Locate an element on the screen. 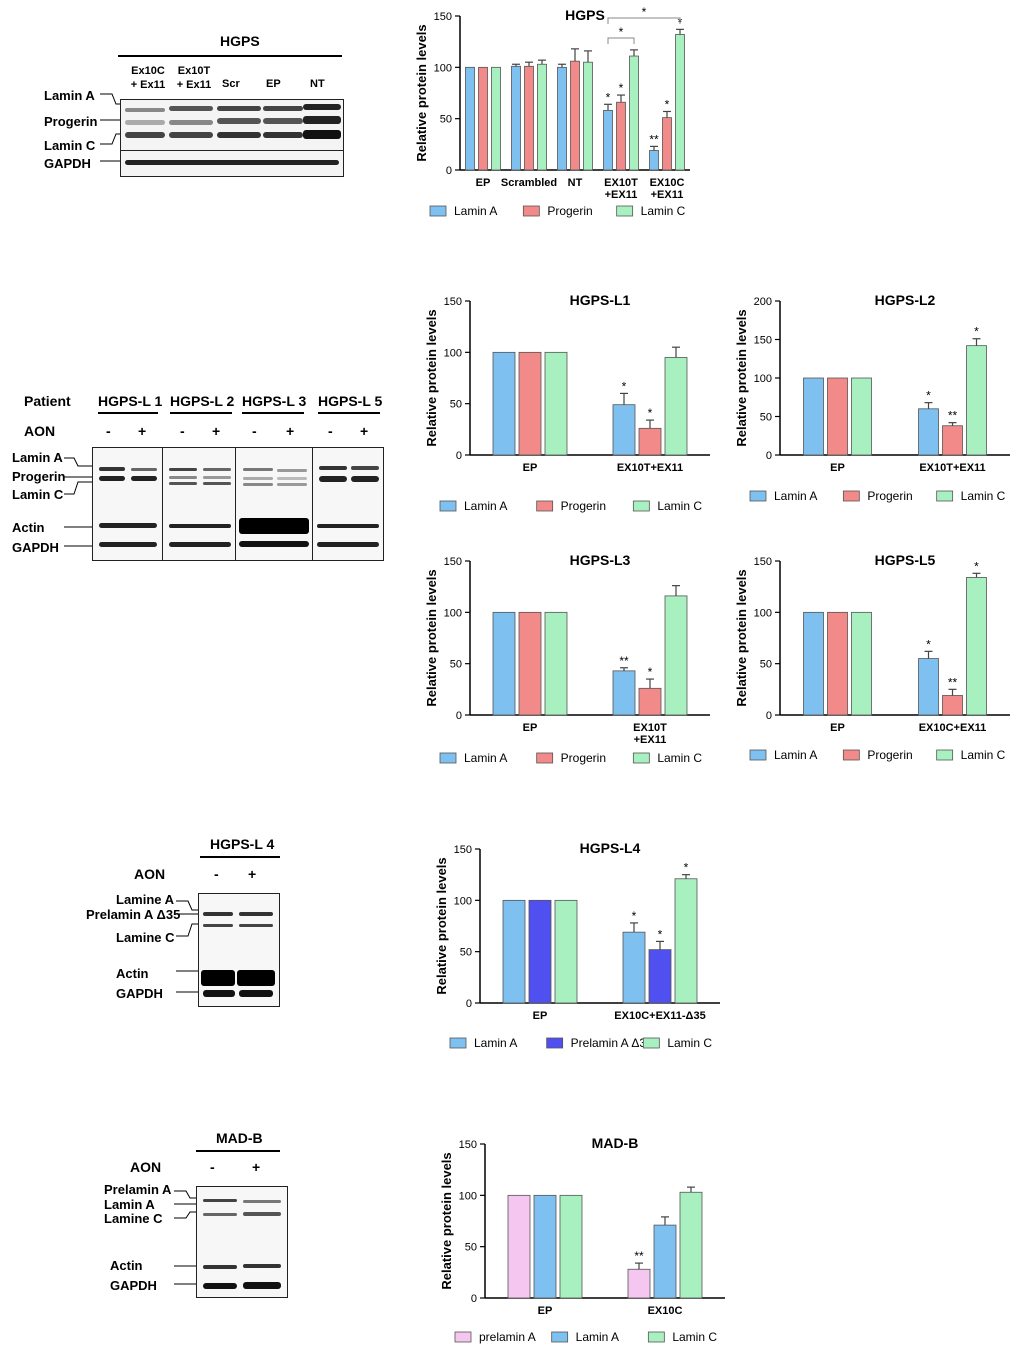 This screenshot has height=1358, width=1024. group-label: HGPS-L 3 is located at coordinates (274, 401).